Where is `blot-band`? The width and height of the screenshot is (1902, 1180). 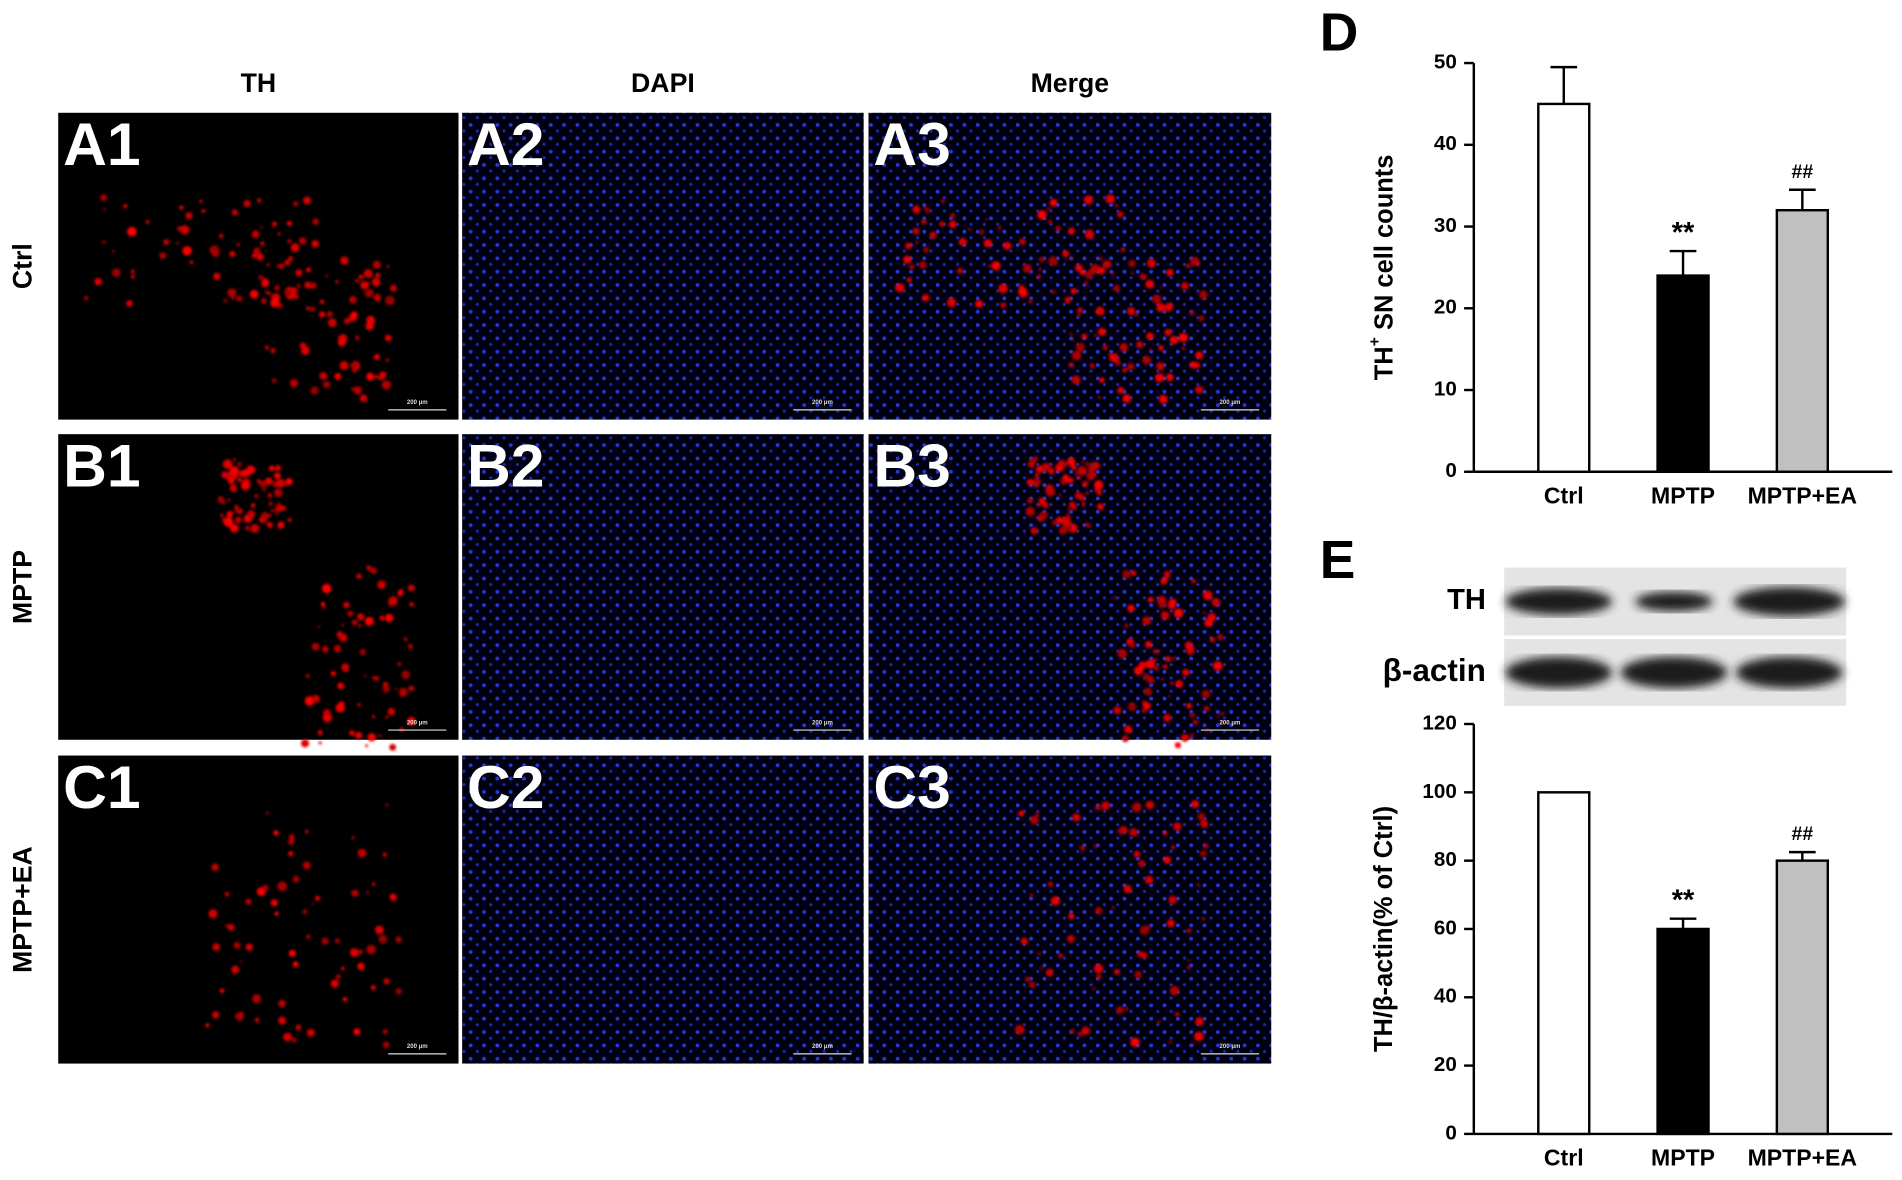
blot-band is located at coordinates (1789, 601).